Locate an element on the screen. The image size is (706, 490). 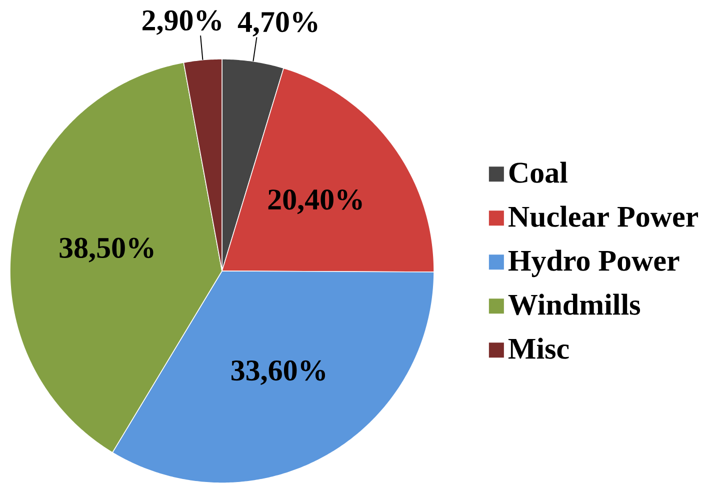
data-label: 20,40% is located at coordinates (315, 201).